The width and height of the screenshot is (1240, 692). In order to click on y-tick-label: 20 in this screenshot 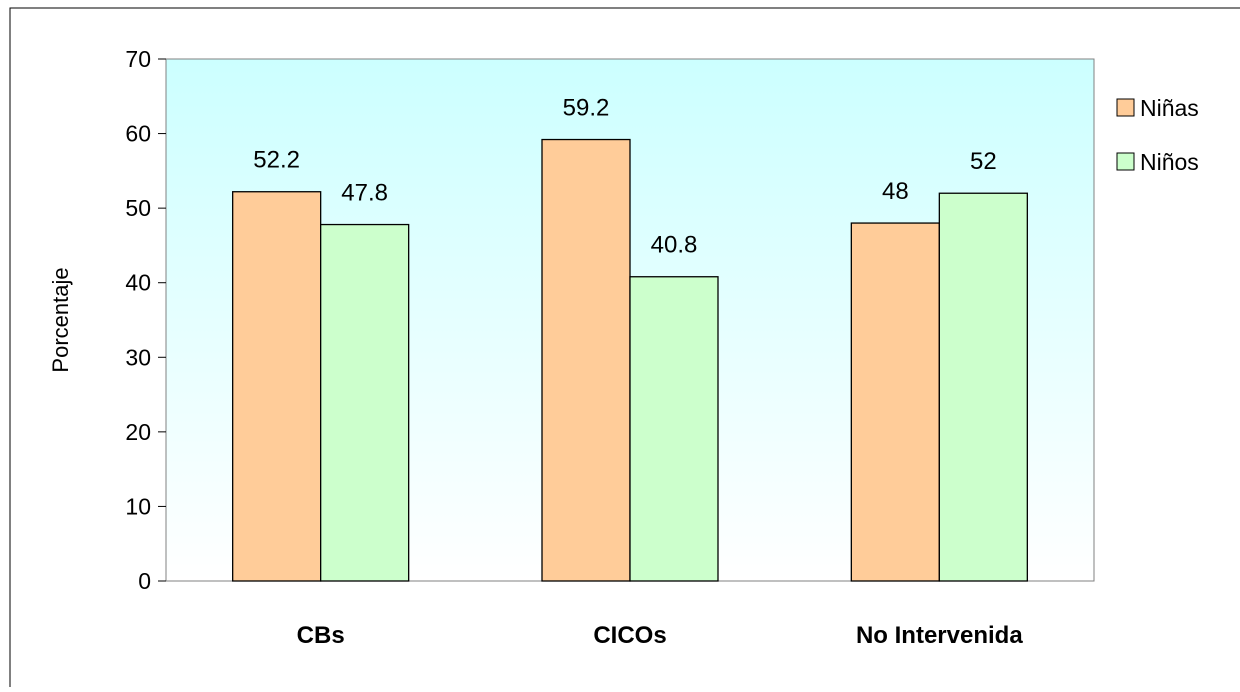, I will do `click(138, 432)`.